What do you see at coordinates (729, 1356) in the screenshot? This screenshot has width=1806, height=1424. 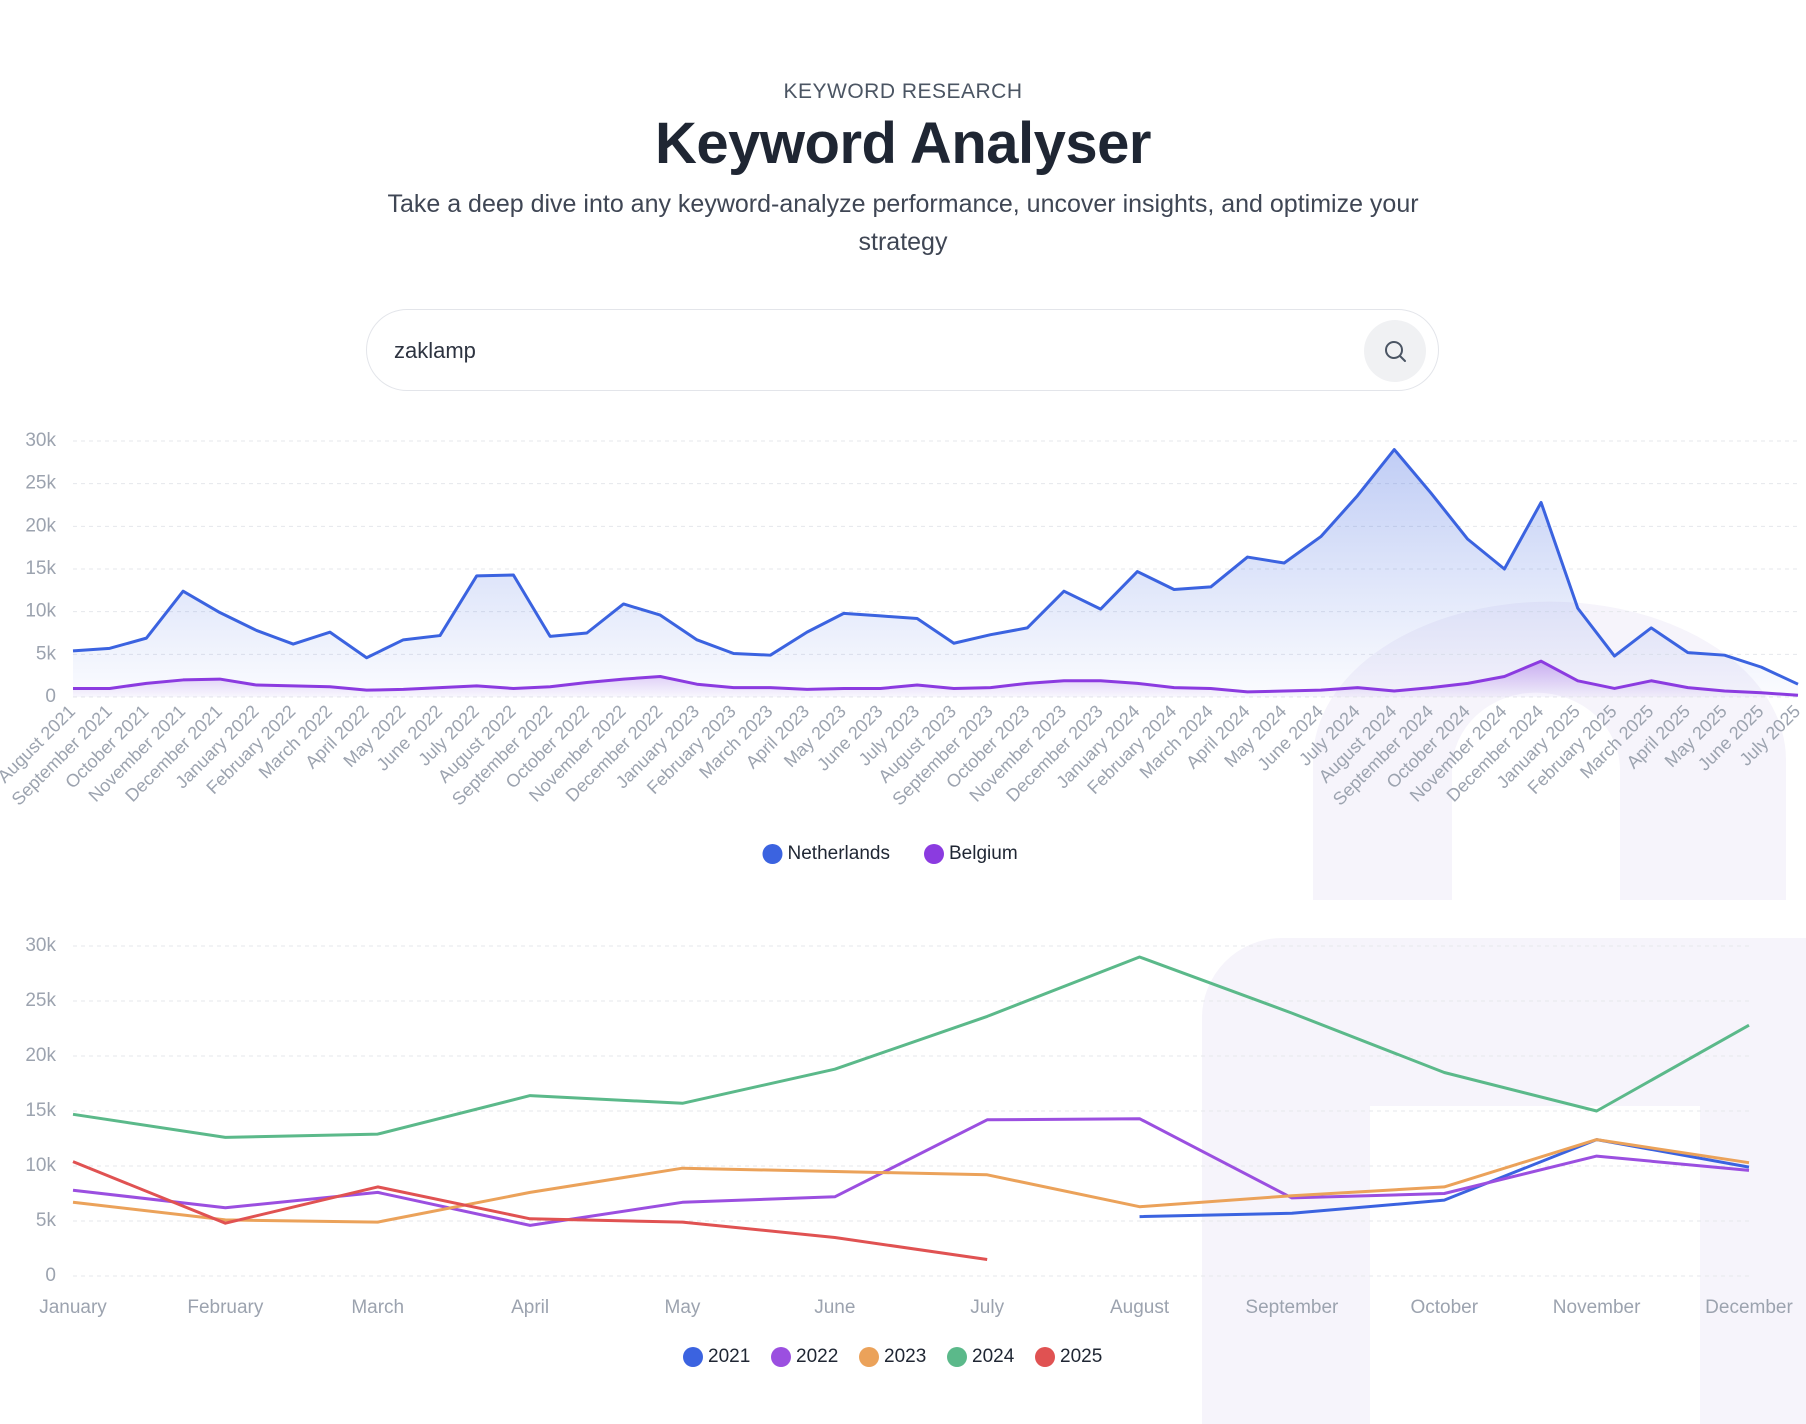 I see `legend-label: 2021` at bounding box center [729, 1356].